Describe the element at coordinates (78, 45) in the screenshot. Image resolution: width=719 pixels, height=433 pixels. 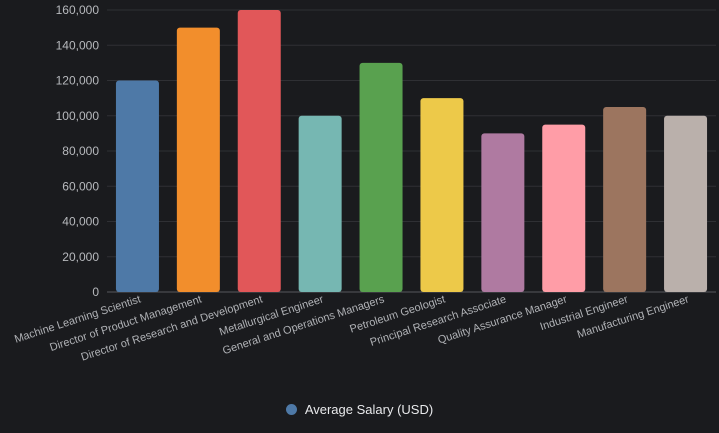
I see `y-tick-label: 140,000` at that location.